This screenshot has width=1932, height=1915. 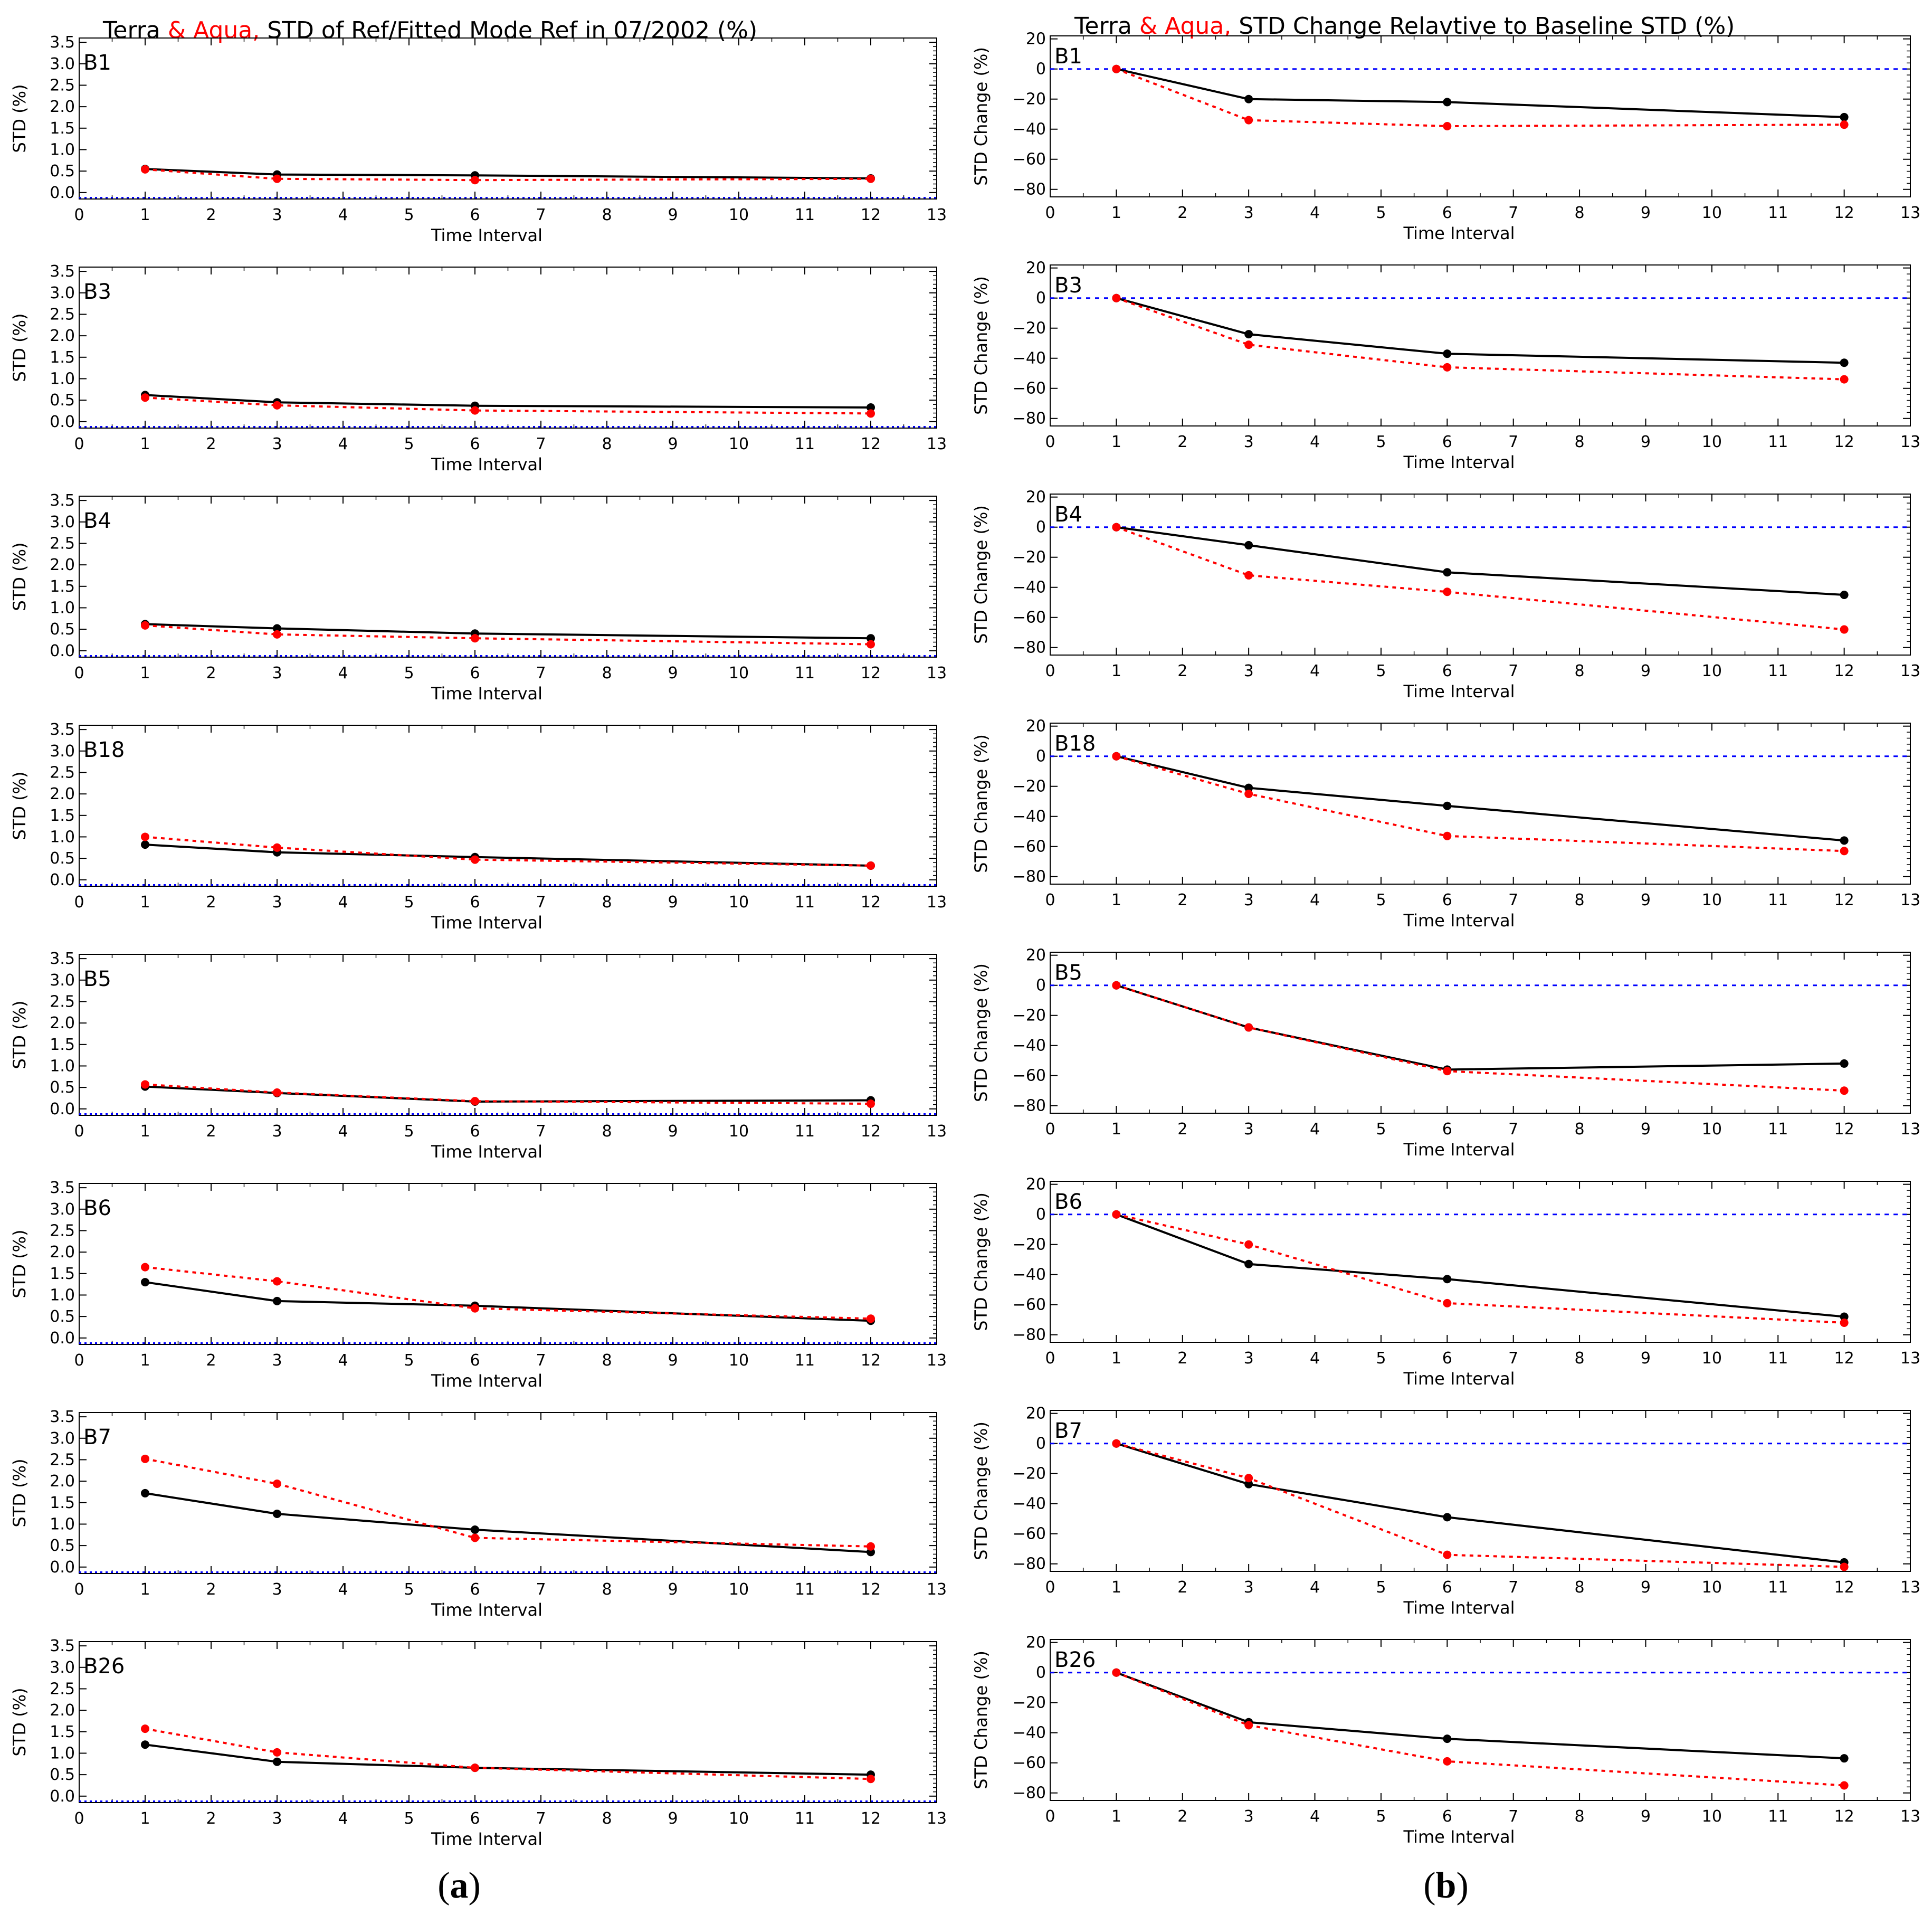 I want to click on x-axis-label: Time Interval, so click(x=1459, y=233).